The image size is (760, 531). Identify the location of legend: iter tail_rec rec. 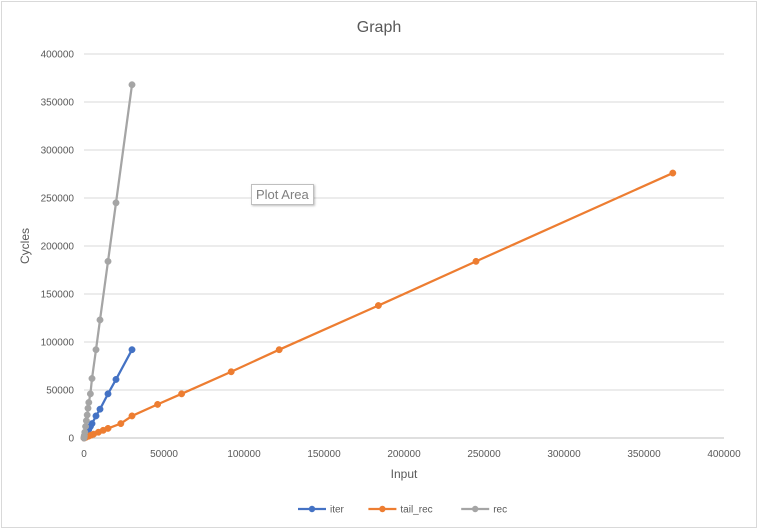
(402, 510).